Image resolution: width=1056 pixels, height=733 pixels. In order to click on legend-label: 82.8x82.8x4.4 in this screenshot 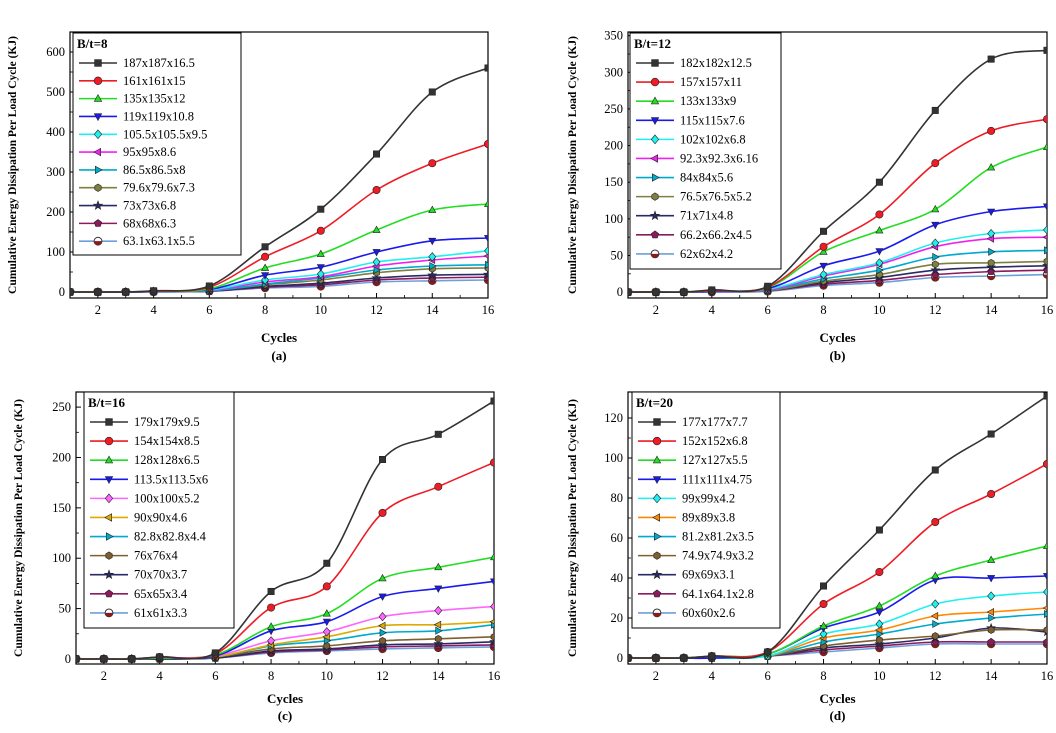, I will do `click(170, 537)`.